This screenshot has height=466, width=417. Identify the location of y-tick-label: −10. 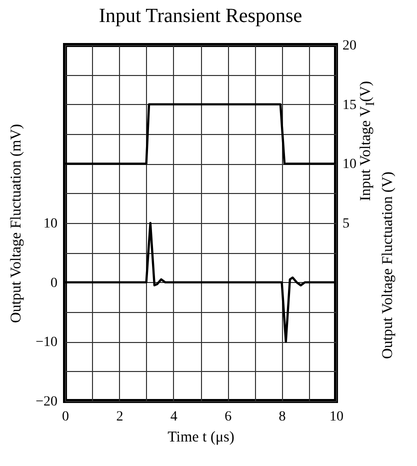
(47, 342).